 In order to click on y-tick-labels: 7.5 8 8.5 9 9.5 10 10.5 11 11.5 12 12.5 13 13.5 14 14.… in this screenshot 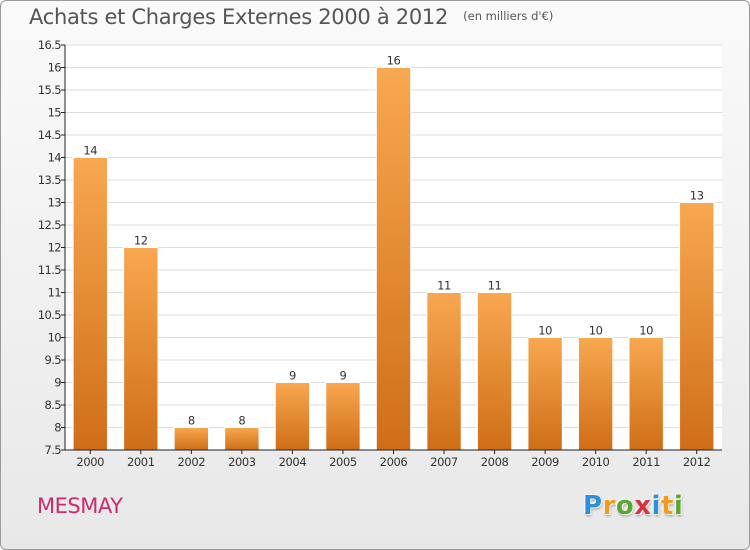, I will do `click(50, 247)`.